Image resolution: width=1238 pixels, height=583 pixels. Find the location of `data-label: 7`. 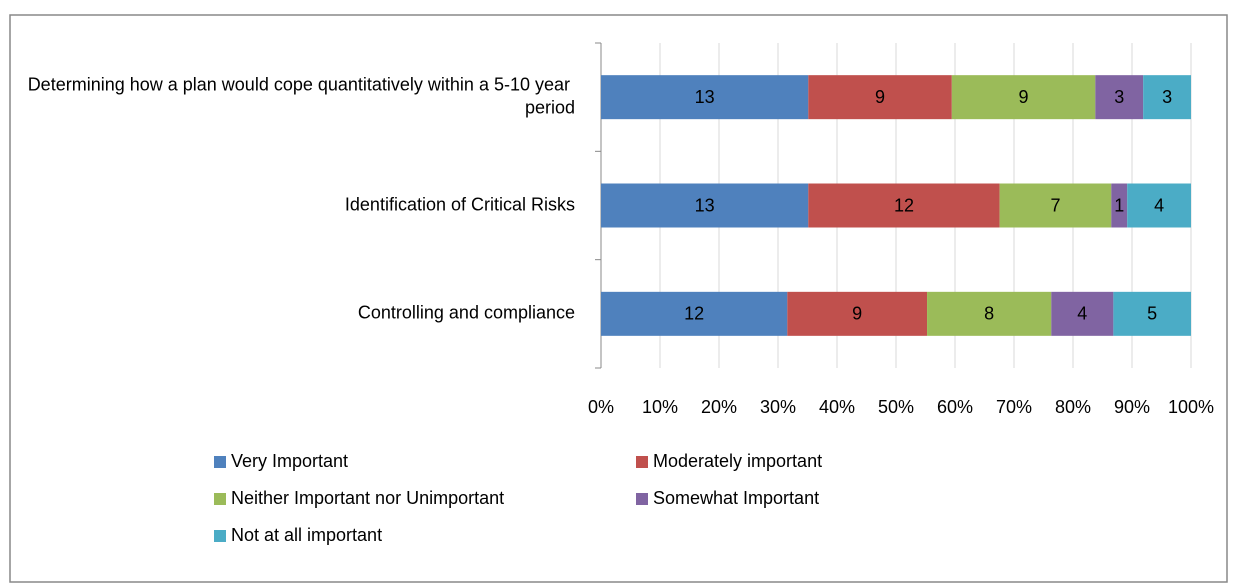

data-label: 7 is located at coordinates (1055, 205).